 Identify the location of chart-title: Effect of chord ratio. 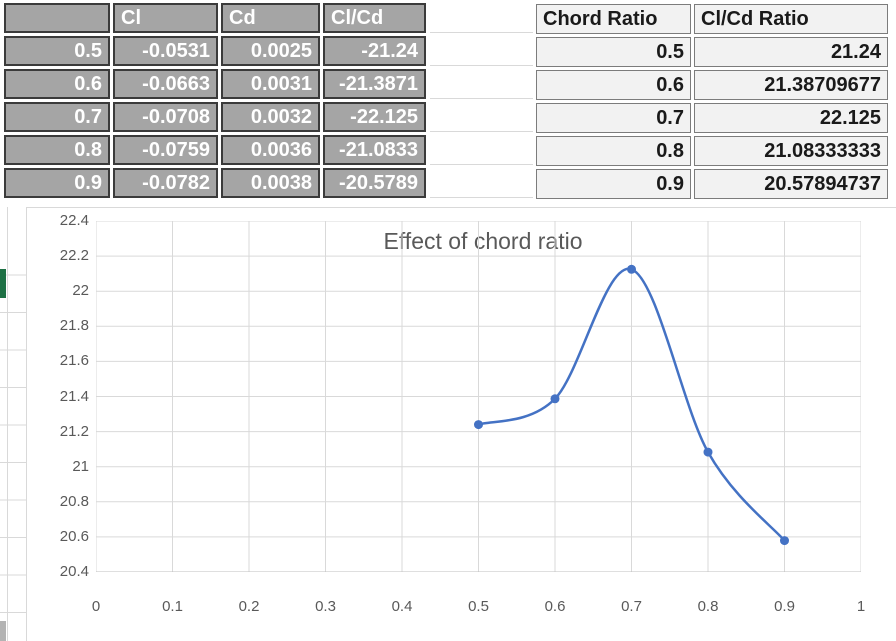
(483, 241).